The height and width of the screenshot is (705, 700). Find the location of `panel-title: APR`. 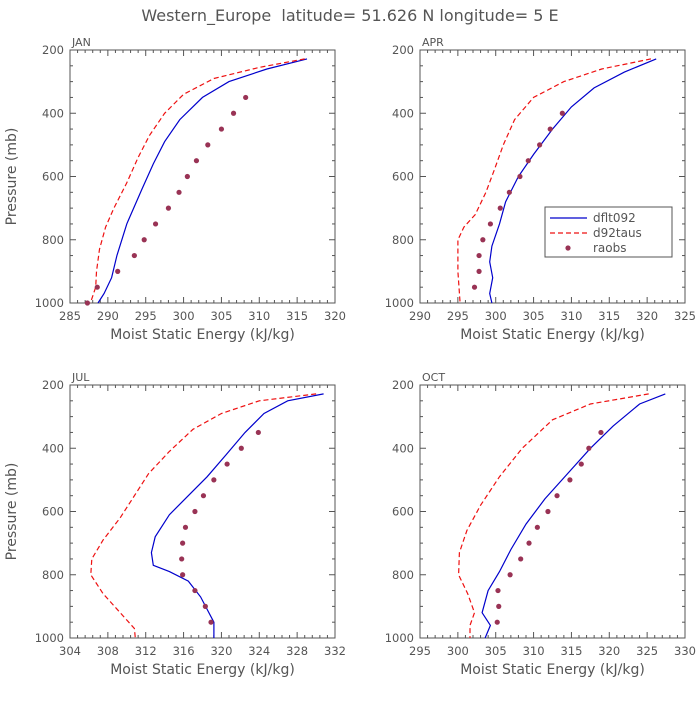

panel-title: APR is located at coordinates (433, 42).